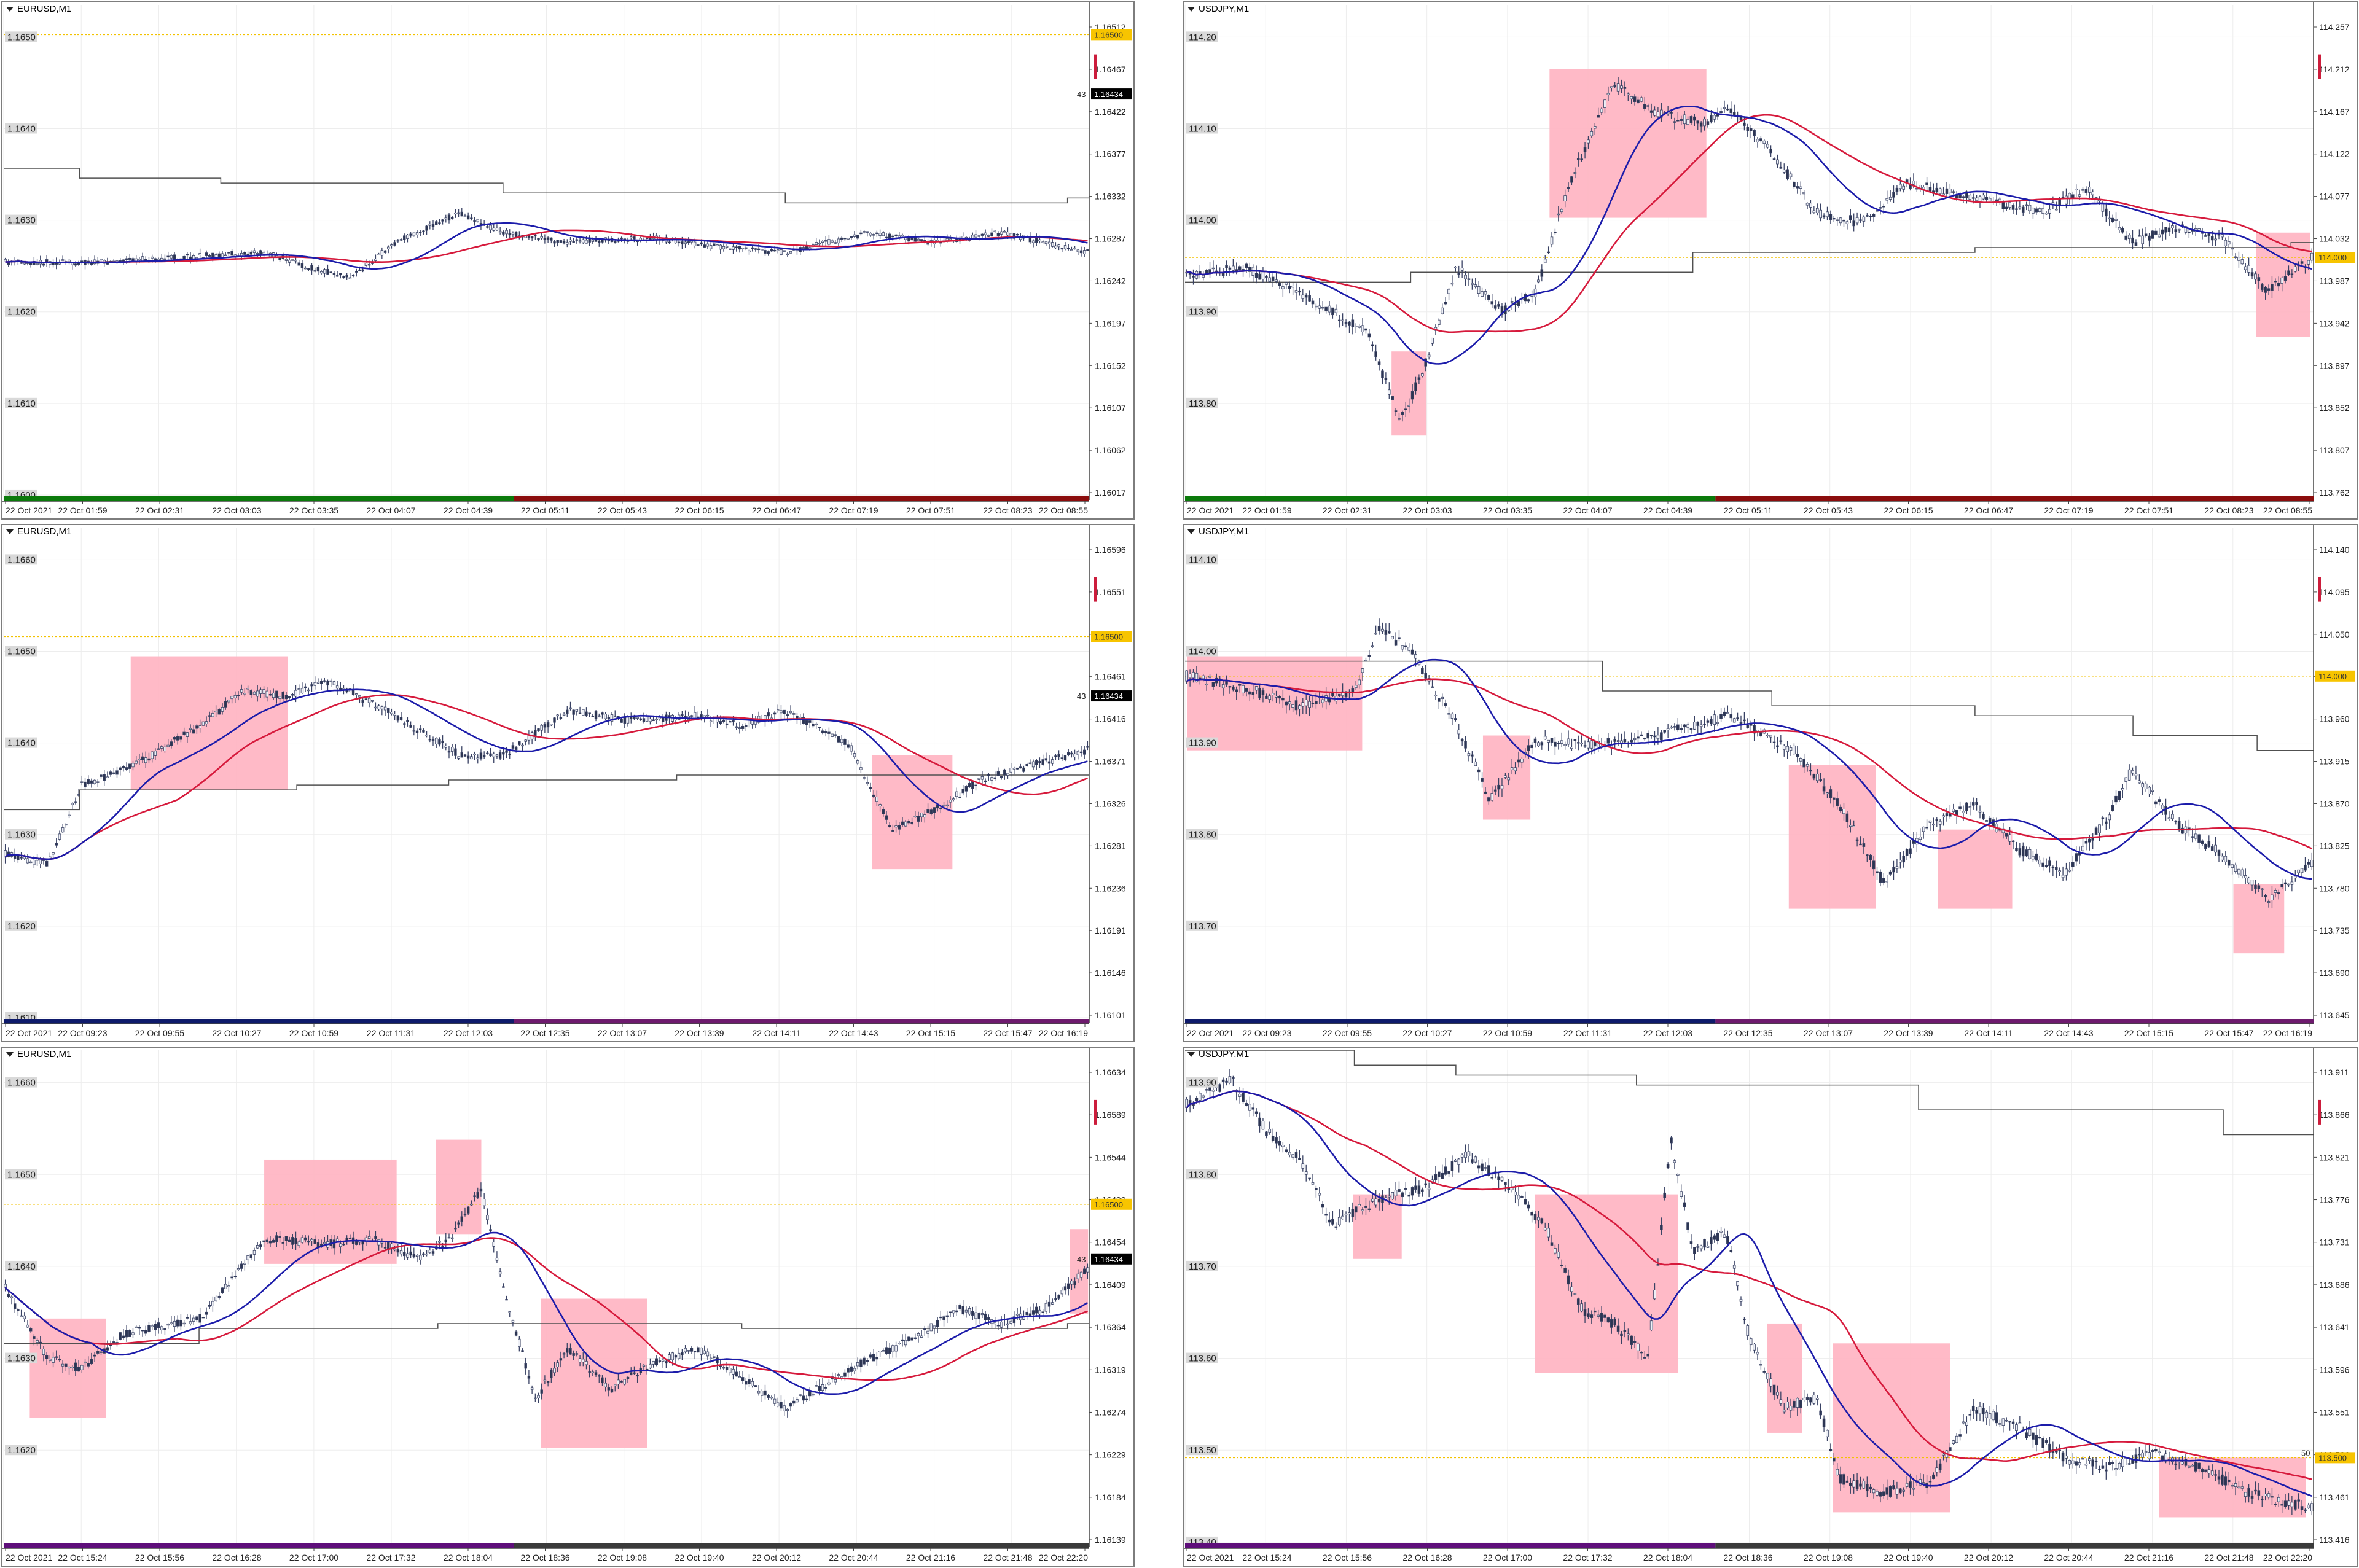  What do you see at coordinates (2334, 719) in the screenshot?
I see `price-axis-label: 113.960` at bounding box center [2334, 719].